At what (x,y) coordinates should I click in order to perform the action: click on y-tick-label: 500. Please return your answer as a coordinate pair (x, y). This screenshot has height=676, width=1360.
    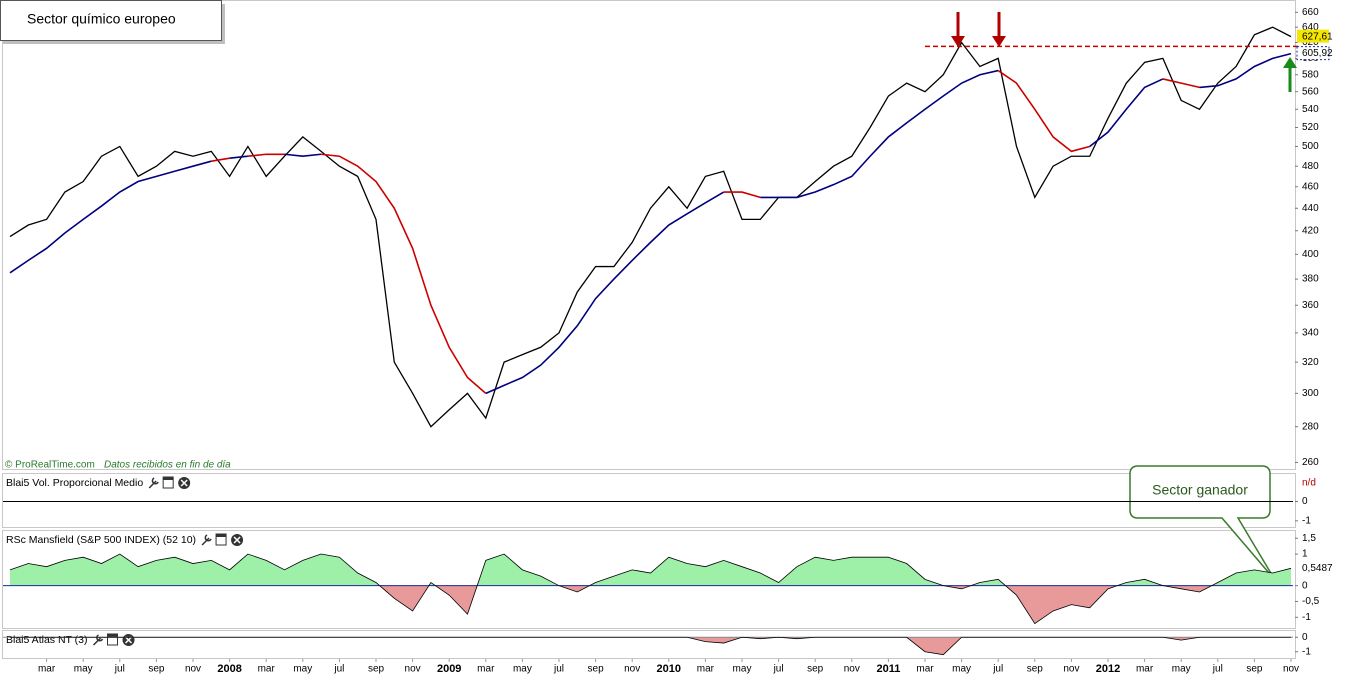
    Looking at the image, I should click on (1310, 146).